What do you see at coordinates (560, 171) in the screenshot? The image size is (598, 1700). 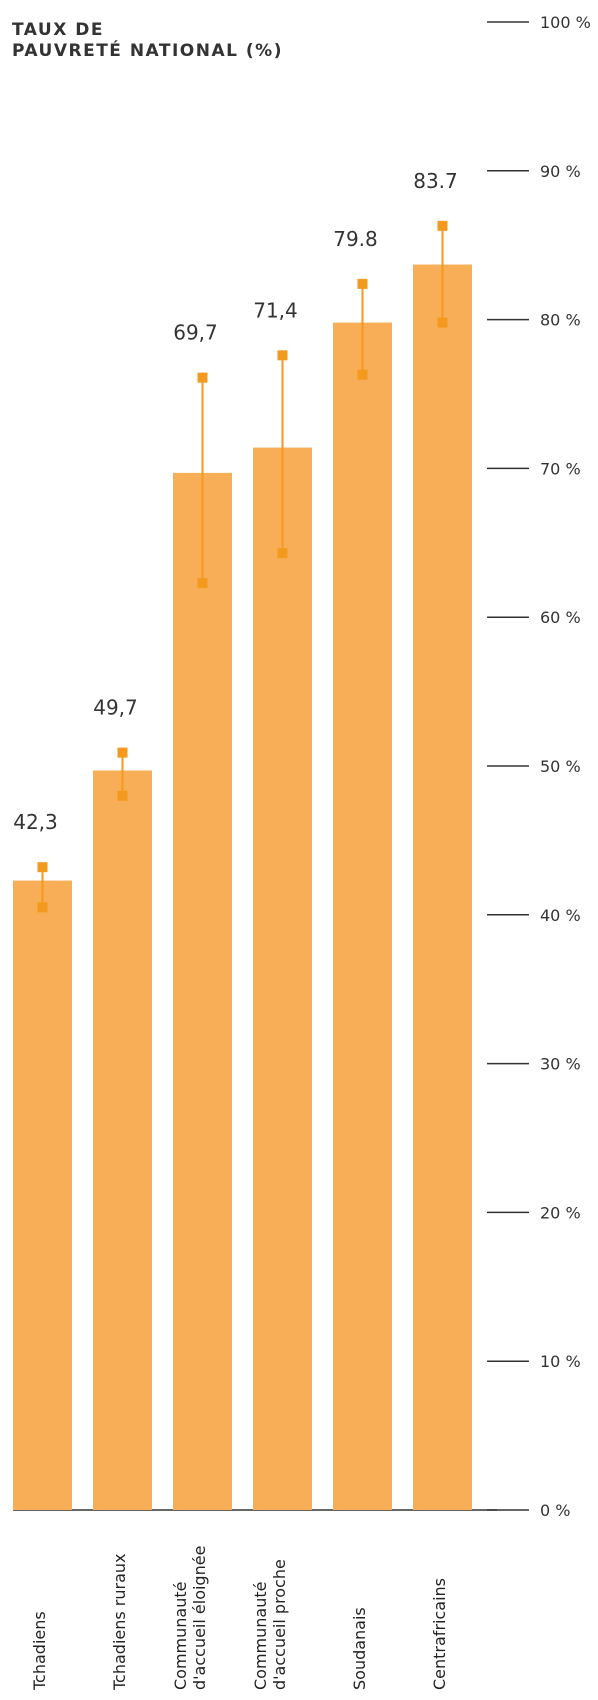 I see `y-tick-label-90: 90 %` at bounding box center [560, 171].